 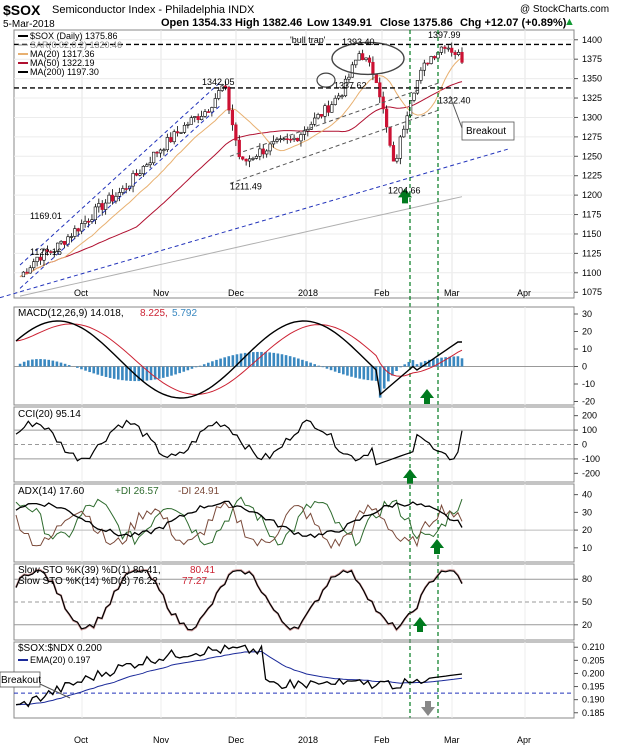 I want to click on macd-signal-line, so click(x=239, y=359).